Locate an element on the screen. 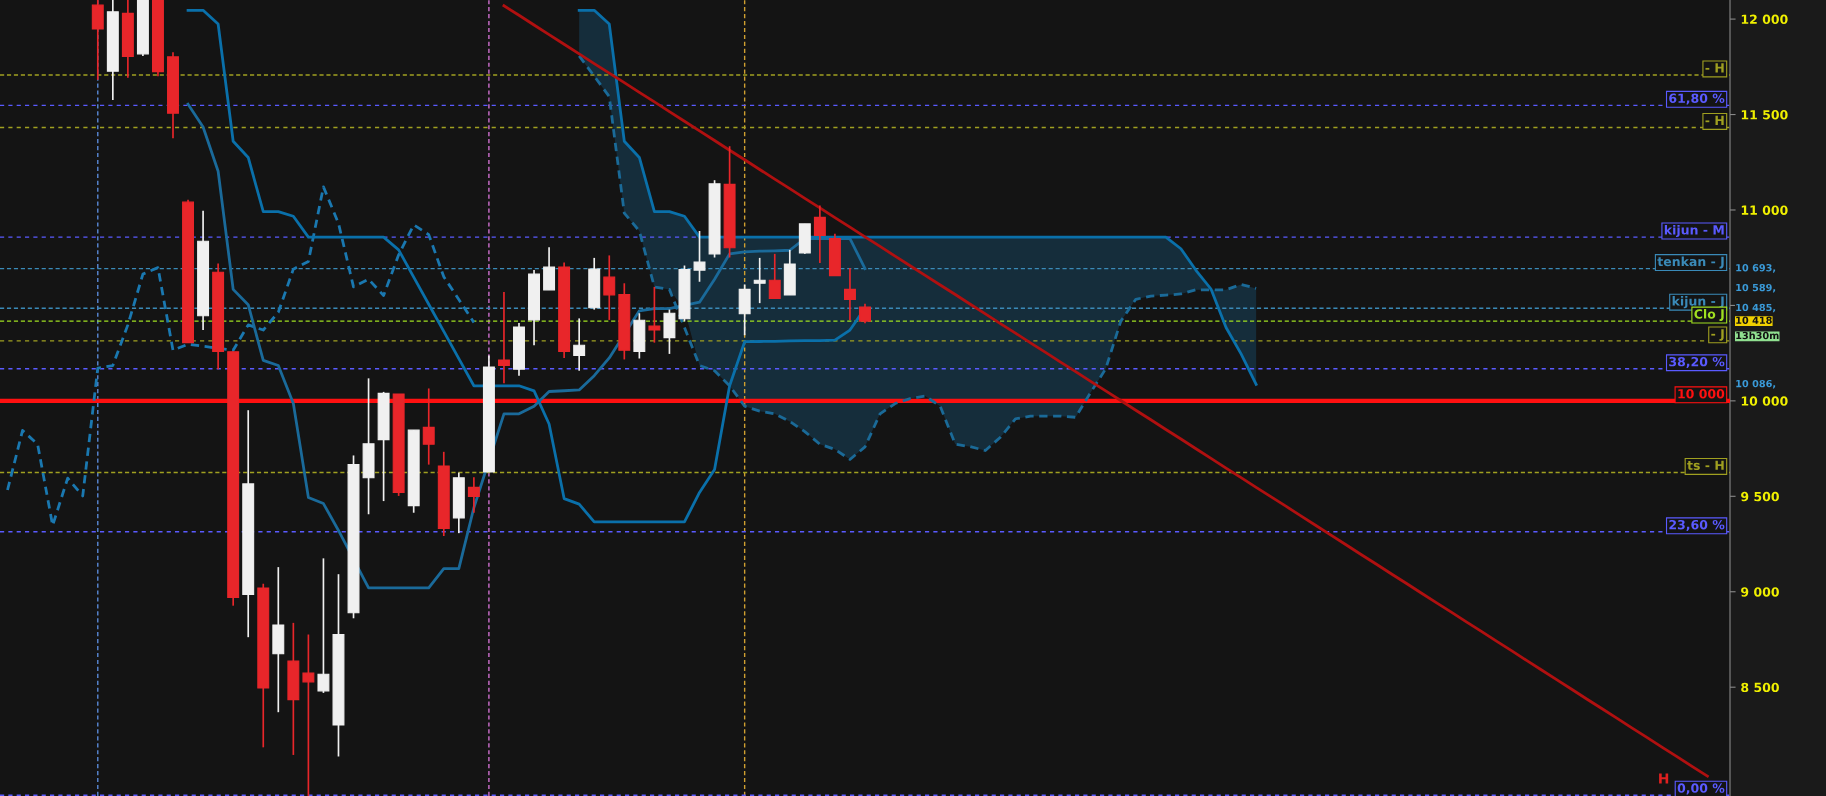 This screenshot has height=796, width=1826. annotation: 0,00 % is located at coordinates (1701, 789).